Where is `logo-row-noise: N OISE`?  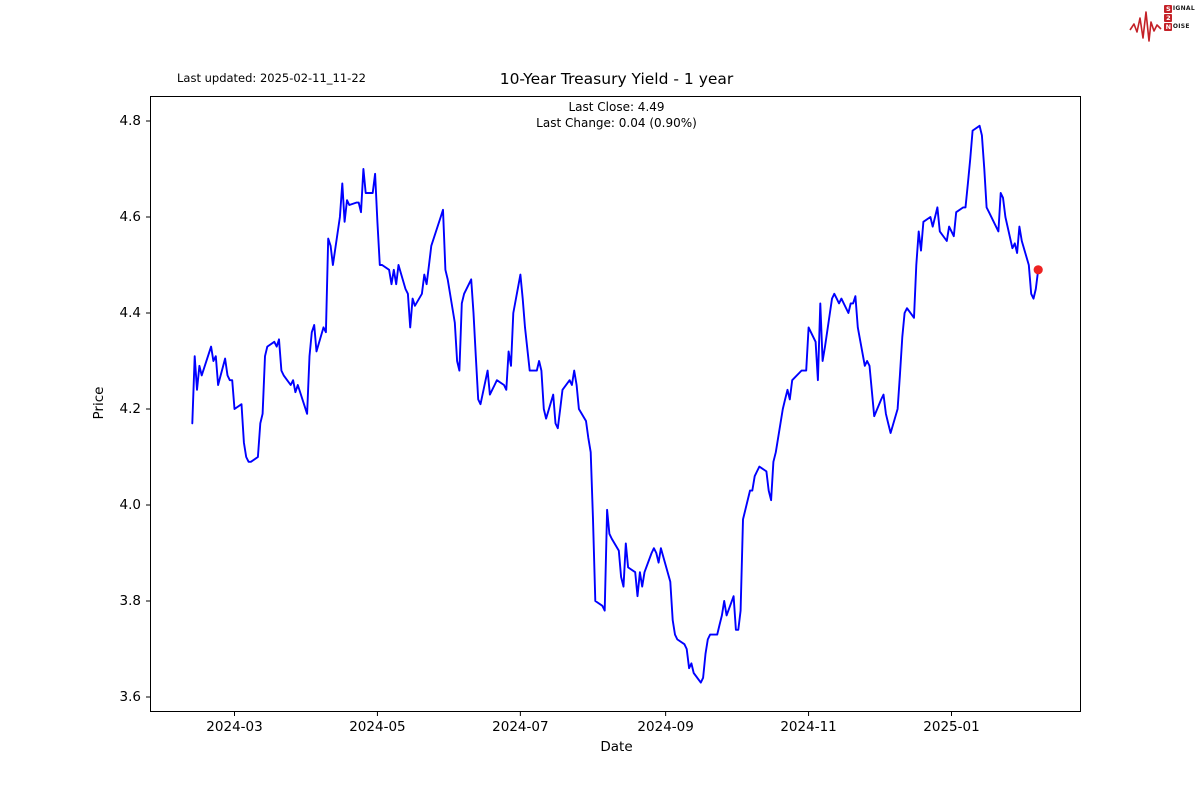
logo-row-noise: N OISE is located at coordinates (1177, 26).